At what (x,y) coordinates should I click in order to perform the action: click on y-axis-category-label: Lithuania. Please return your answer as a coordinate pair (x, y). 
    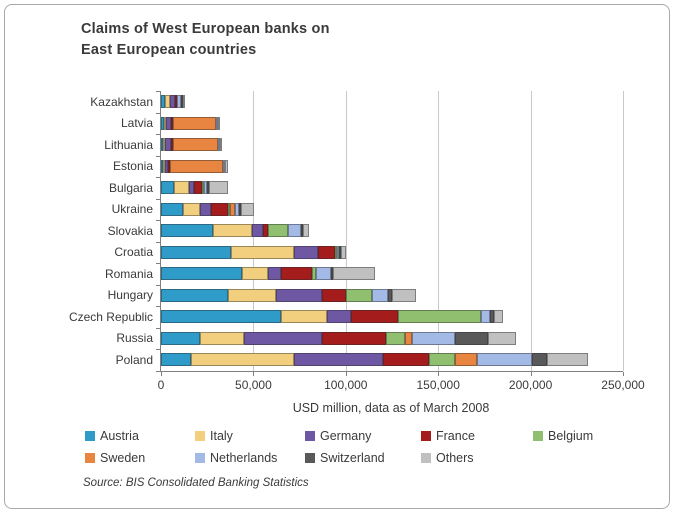
    Looking at the image, I should click on (128, 144).